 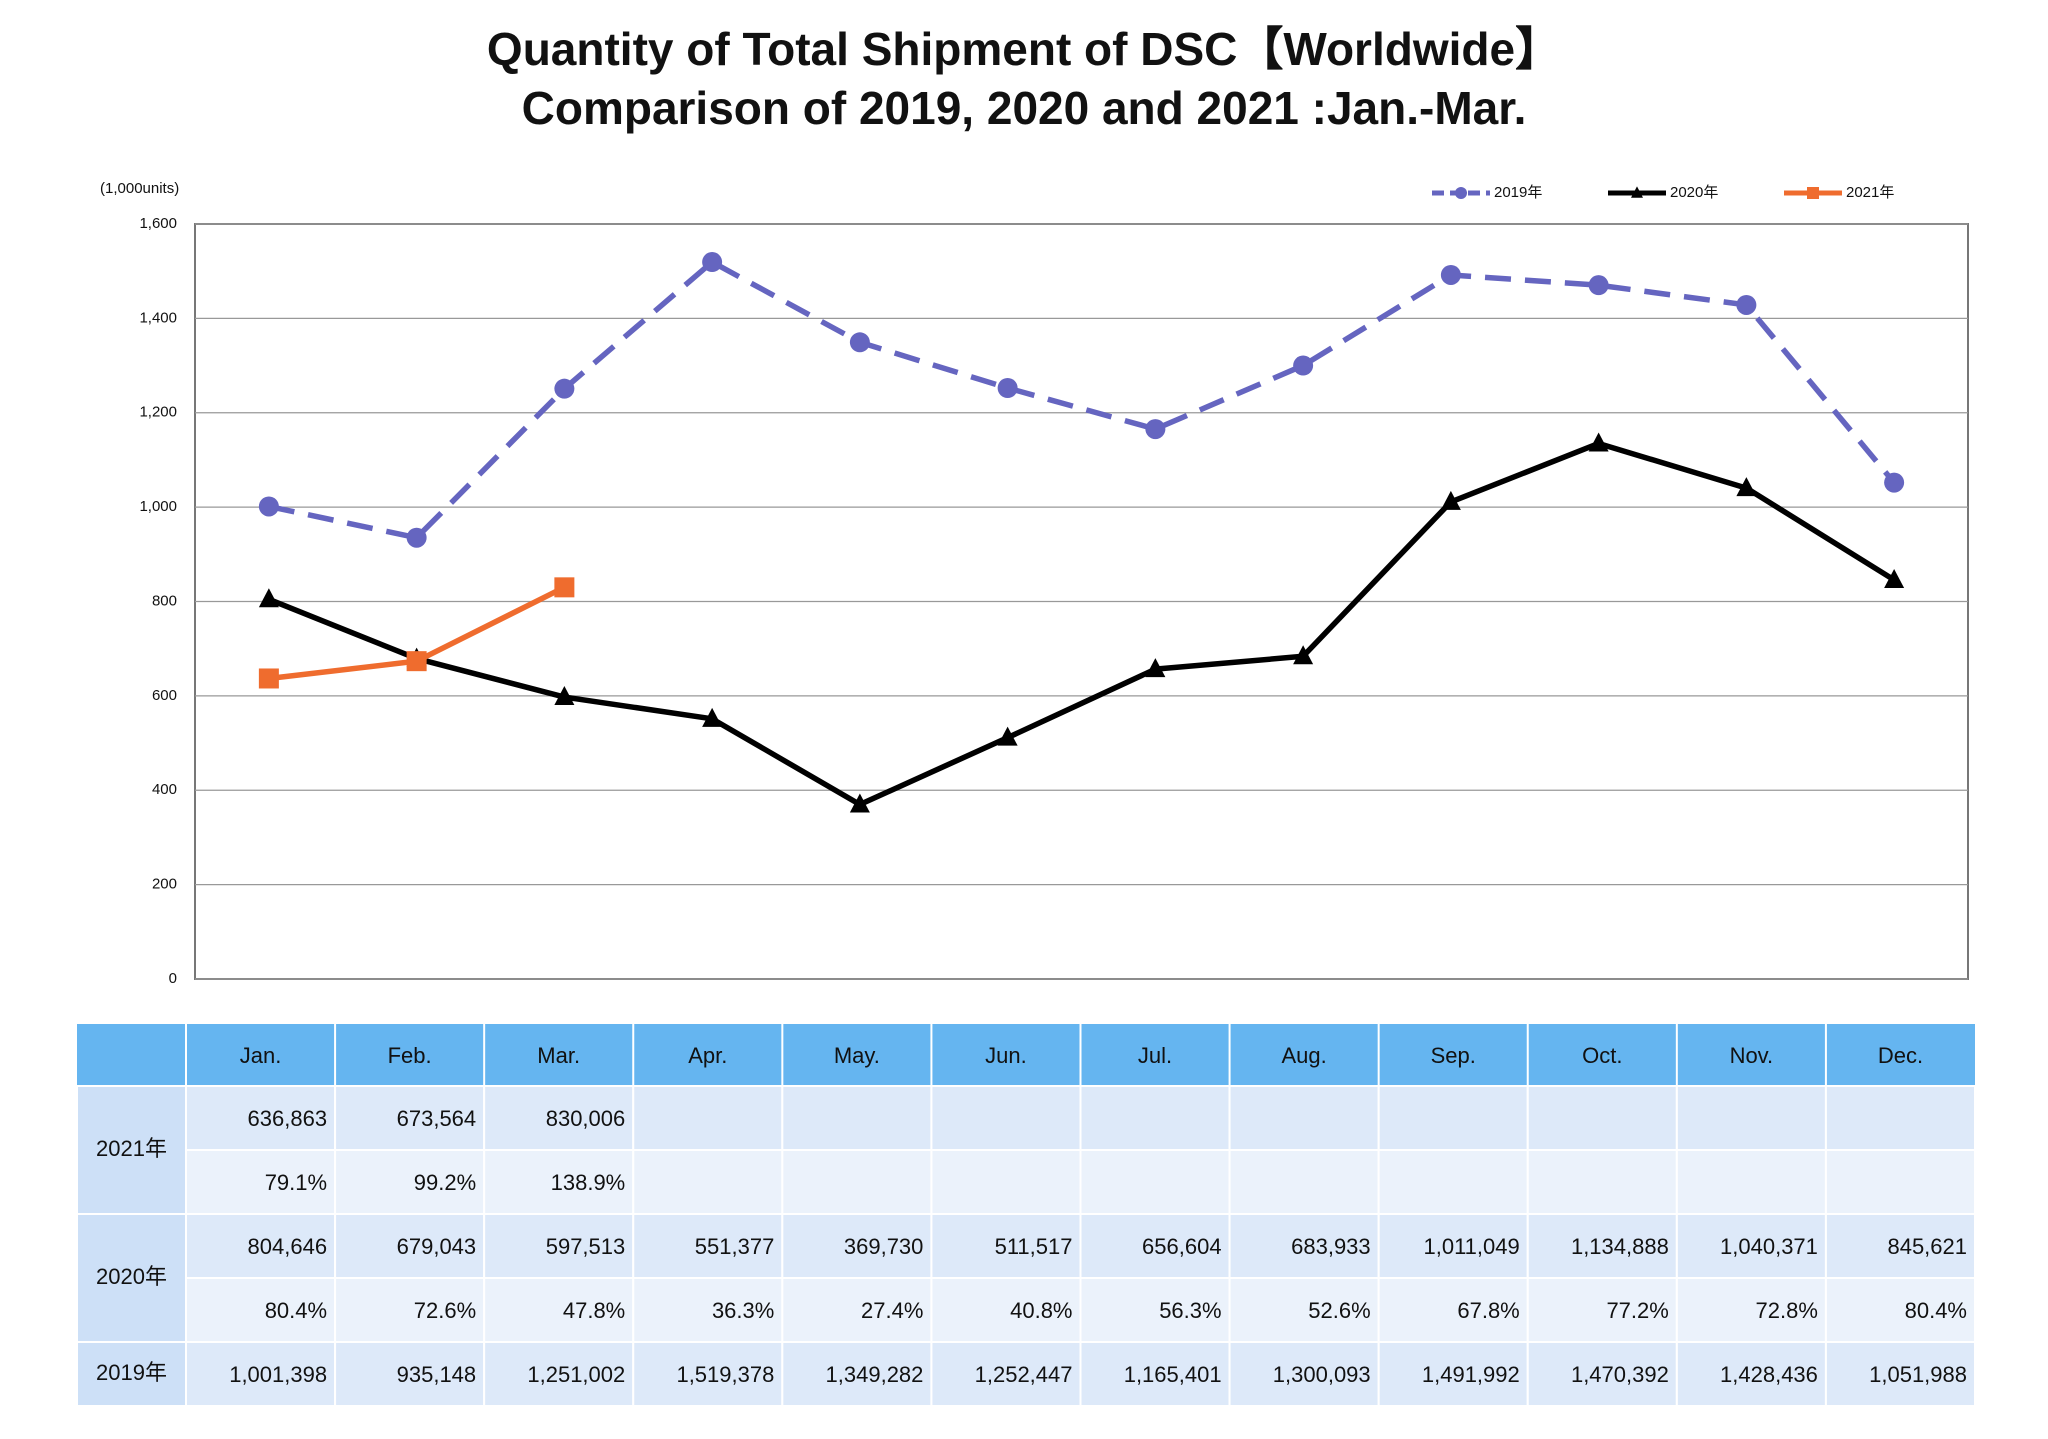 What do you see at coordinates (437, 1374) in the screenshot?
I see `table-cell: 935,148` at bounding box center [437, 1374].